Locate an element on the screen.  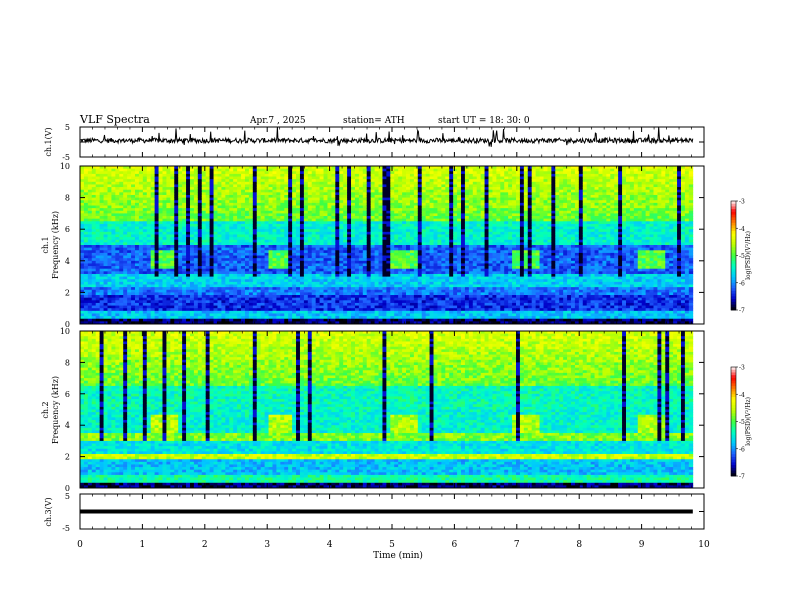
ch1-ytick-bottom: -5 is located at coordinates (66, 157).